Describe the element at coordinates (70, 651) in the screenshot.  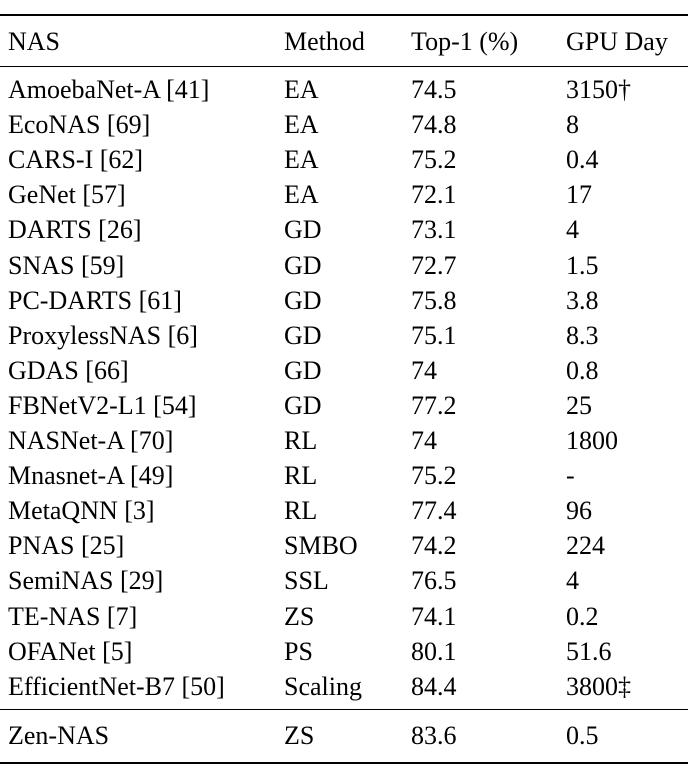
I see `cell-nas: OFANet [5]` at that location.